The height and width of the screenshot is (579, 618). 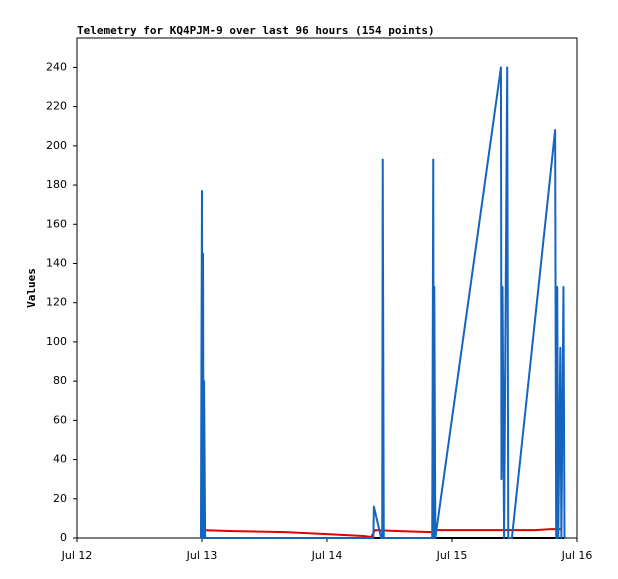 I want to click on x-tick-label: Jul 15, so click(x=452, y=555).